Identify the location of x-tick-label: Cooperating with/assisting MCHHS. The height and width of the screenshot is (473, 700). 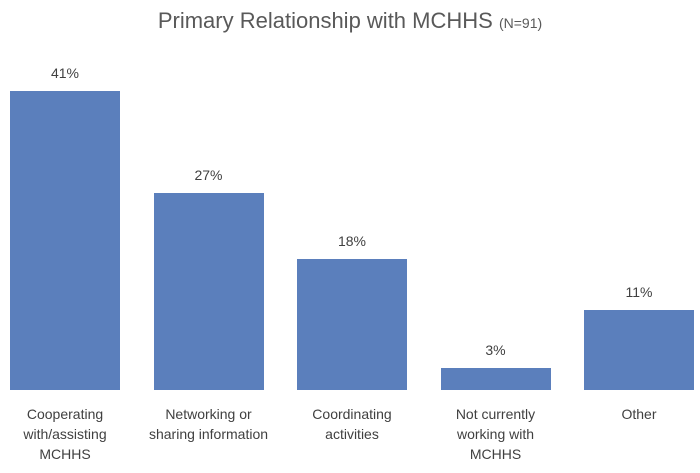
(65, 434).